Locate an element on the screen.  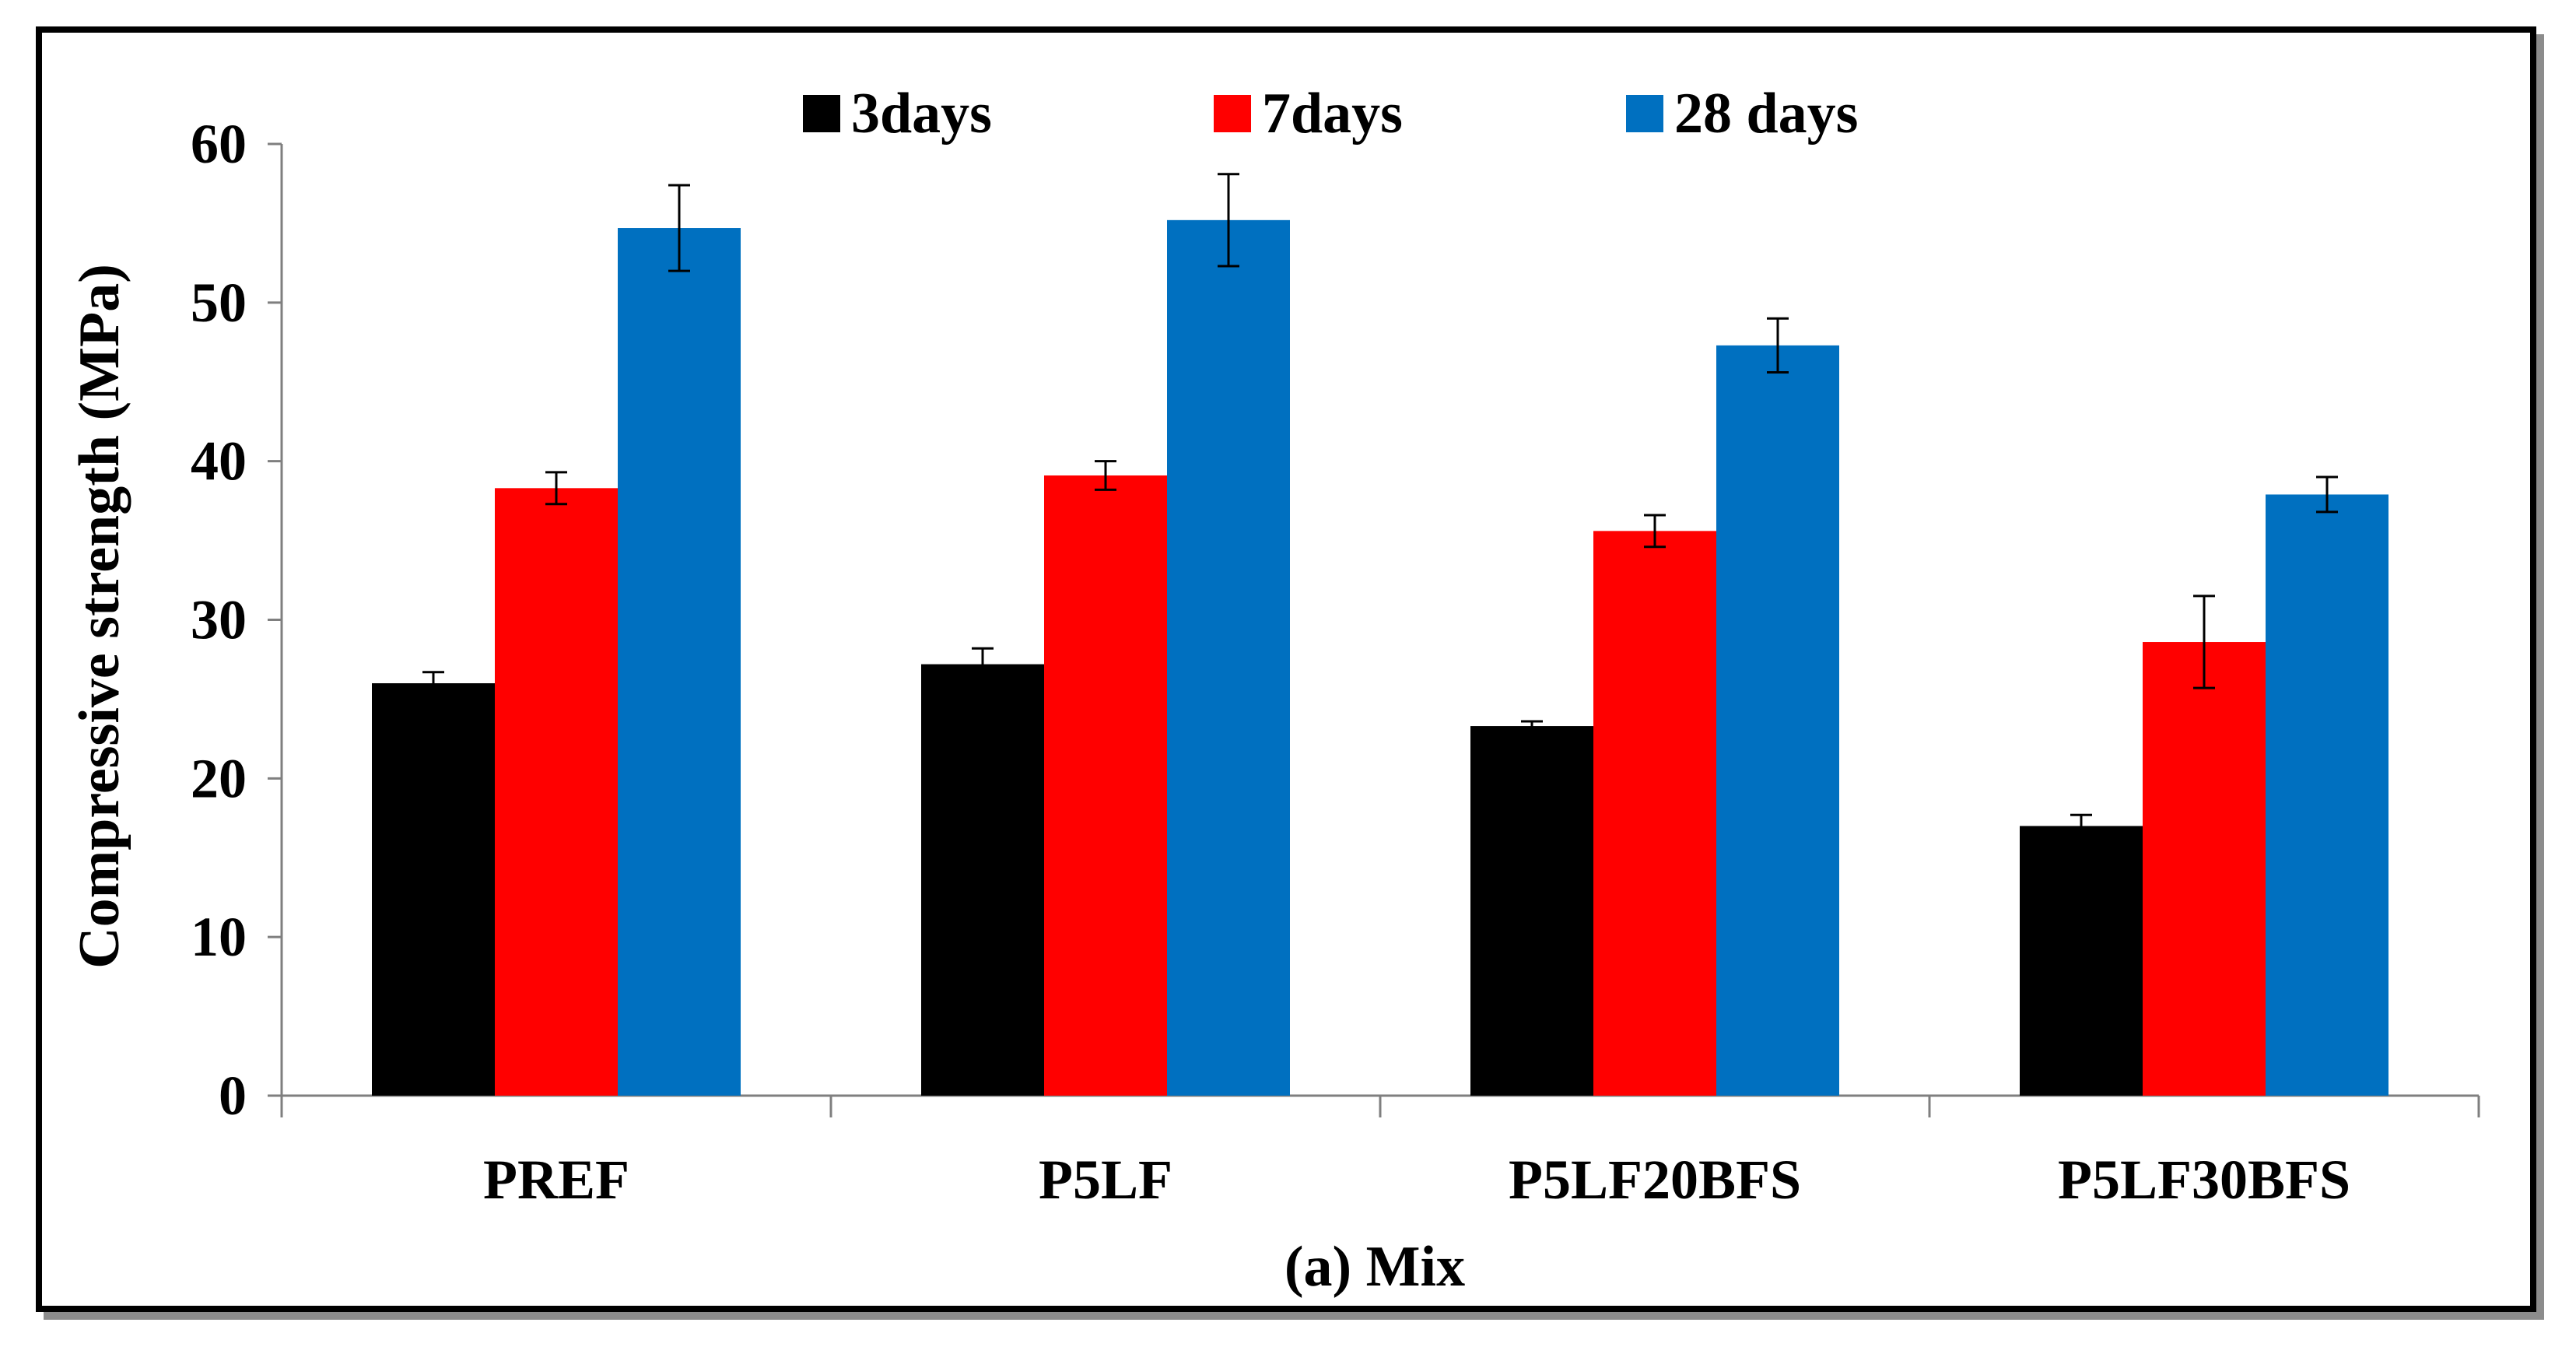
x-category-label: P5LF30BFS is located at coordinates (2204, 1180).